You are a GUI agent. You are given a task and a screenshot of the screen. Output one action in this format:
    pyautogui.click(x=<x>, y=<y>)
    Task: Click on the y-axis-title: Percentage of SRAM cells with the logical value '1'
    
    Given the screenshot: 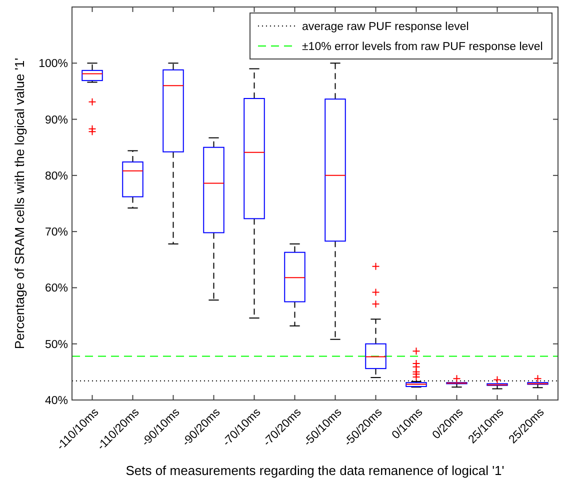 What is the action you would take?
    pyautogui.click(x=19, y=204)
    